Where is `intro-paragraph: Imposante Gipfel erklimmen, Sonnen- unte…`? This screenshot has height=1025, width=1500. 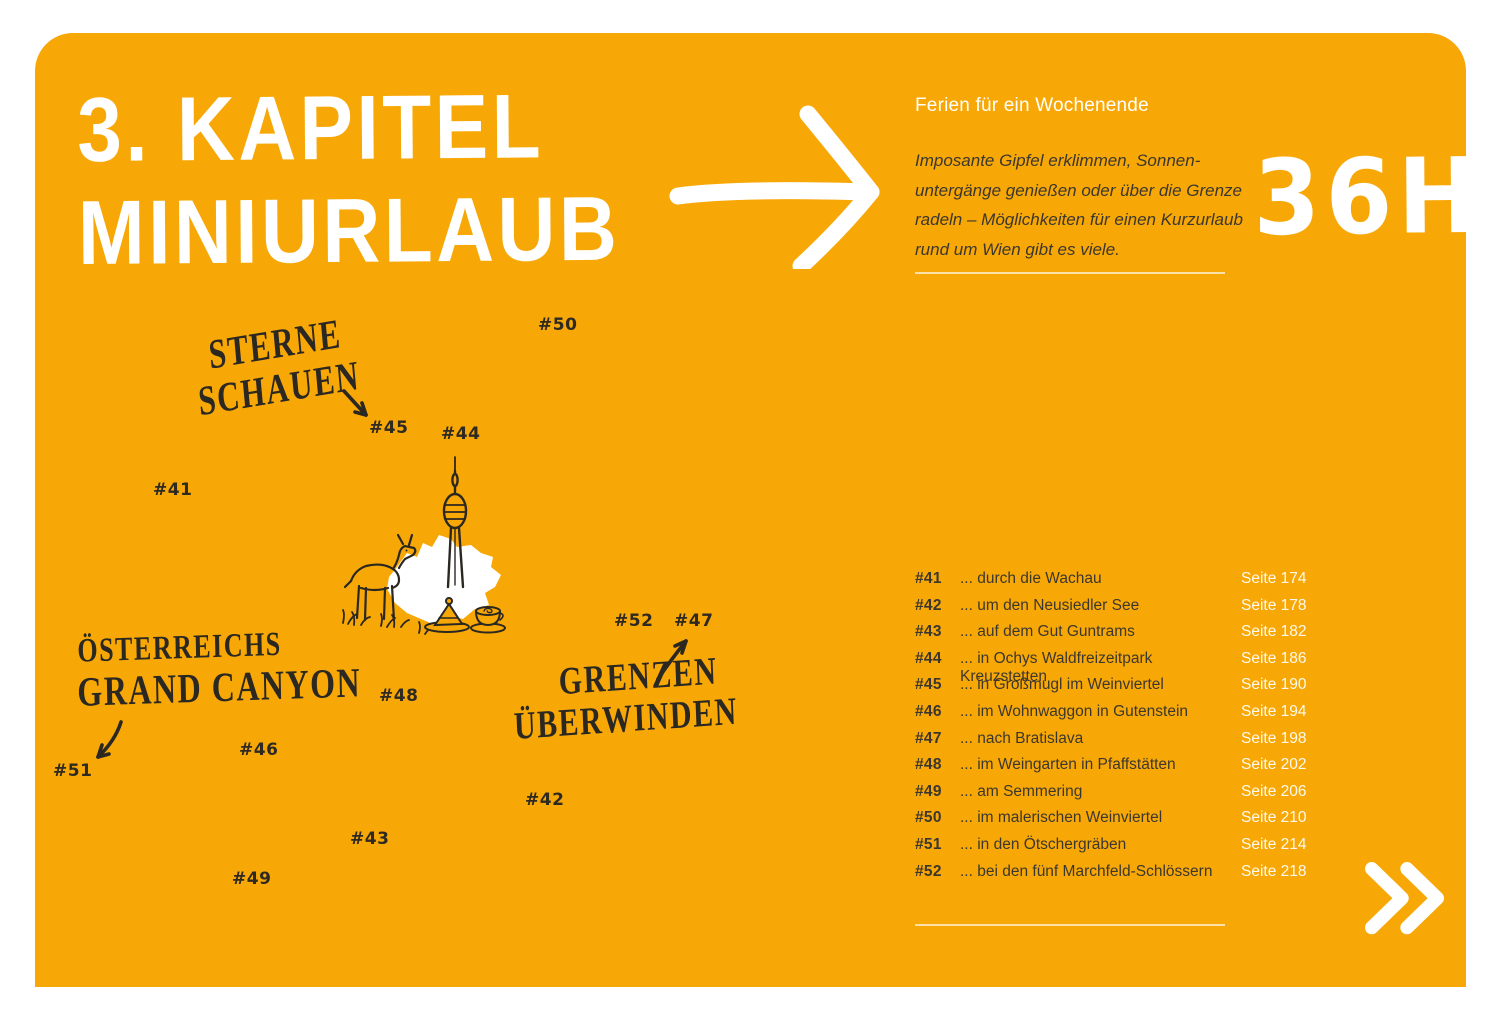
intro-paragraph: Imposante Gipfel erklimmen, Sonnen- unte… is located at coordinates (1080, 205).